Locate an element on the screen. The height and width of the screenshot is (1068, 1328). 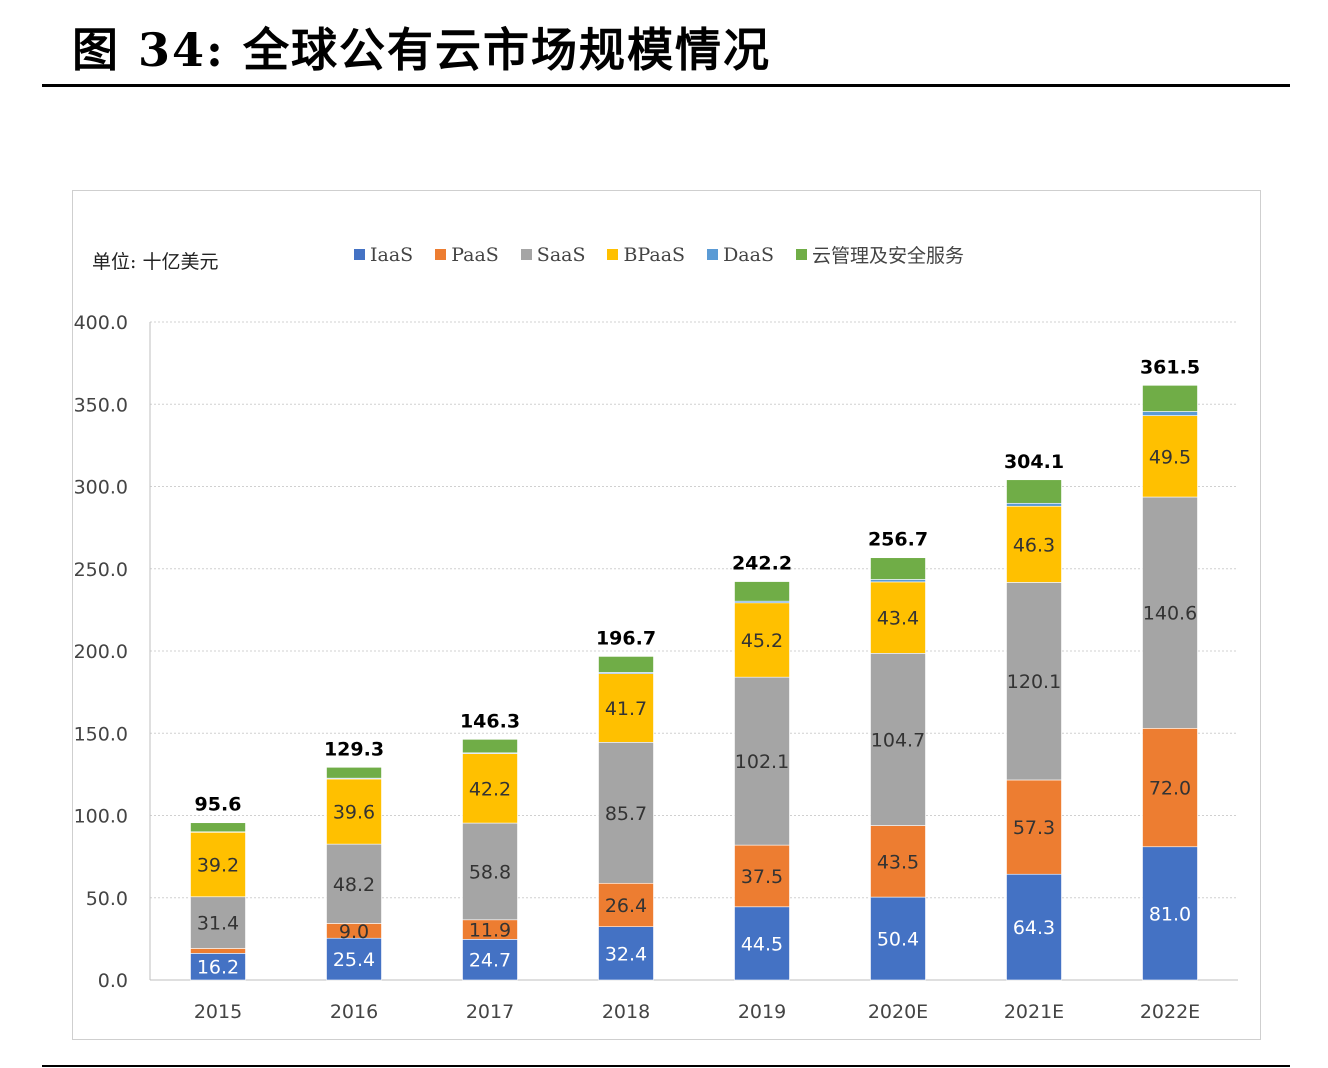
data-label: 16.2 is located at coordinates (218, 968).